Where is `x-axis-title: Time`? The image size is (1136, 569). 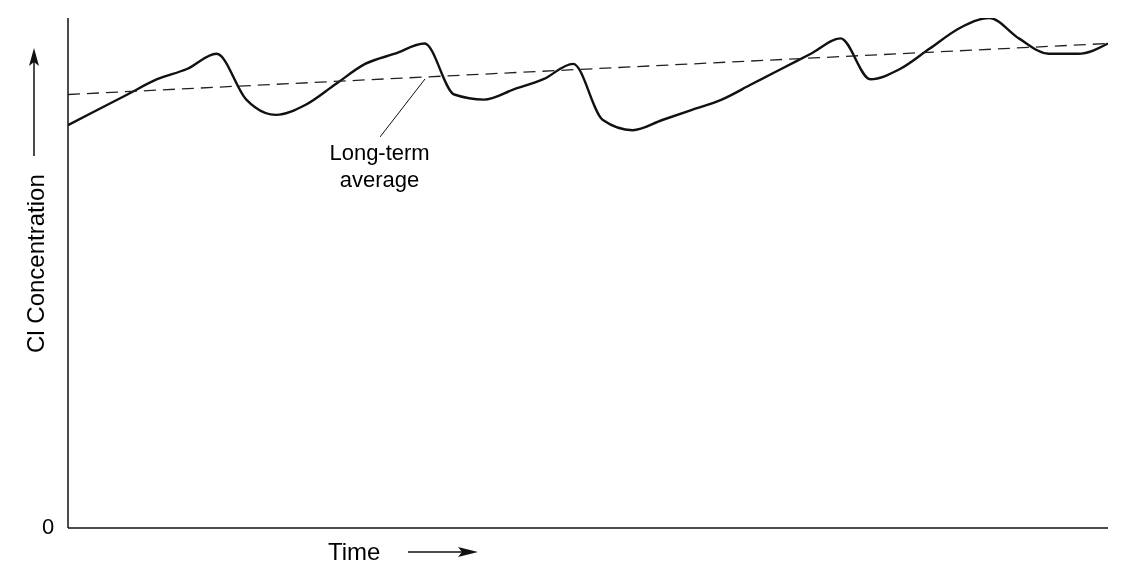 x-axis-title: Time is located at coordinates (354, 552).